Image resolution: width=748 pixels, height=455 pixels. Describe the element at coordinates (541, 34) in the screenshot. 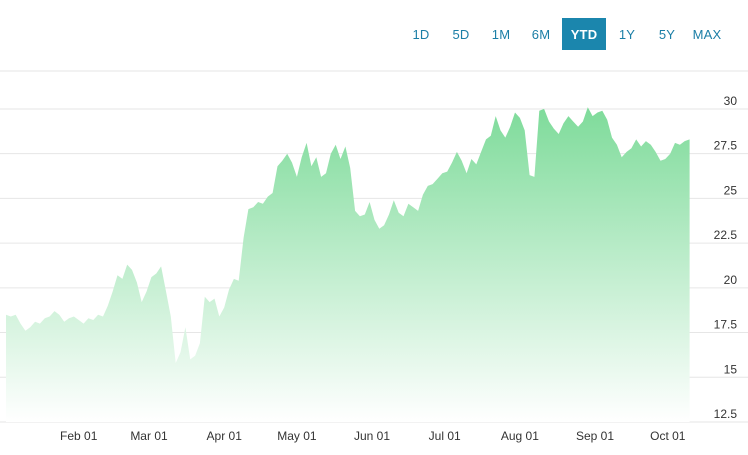

I see `range-button-6m: 6M` at that location.